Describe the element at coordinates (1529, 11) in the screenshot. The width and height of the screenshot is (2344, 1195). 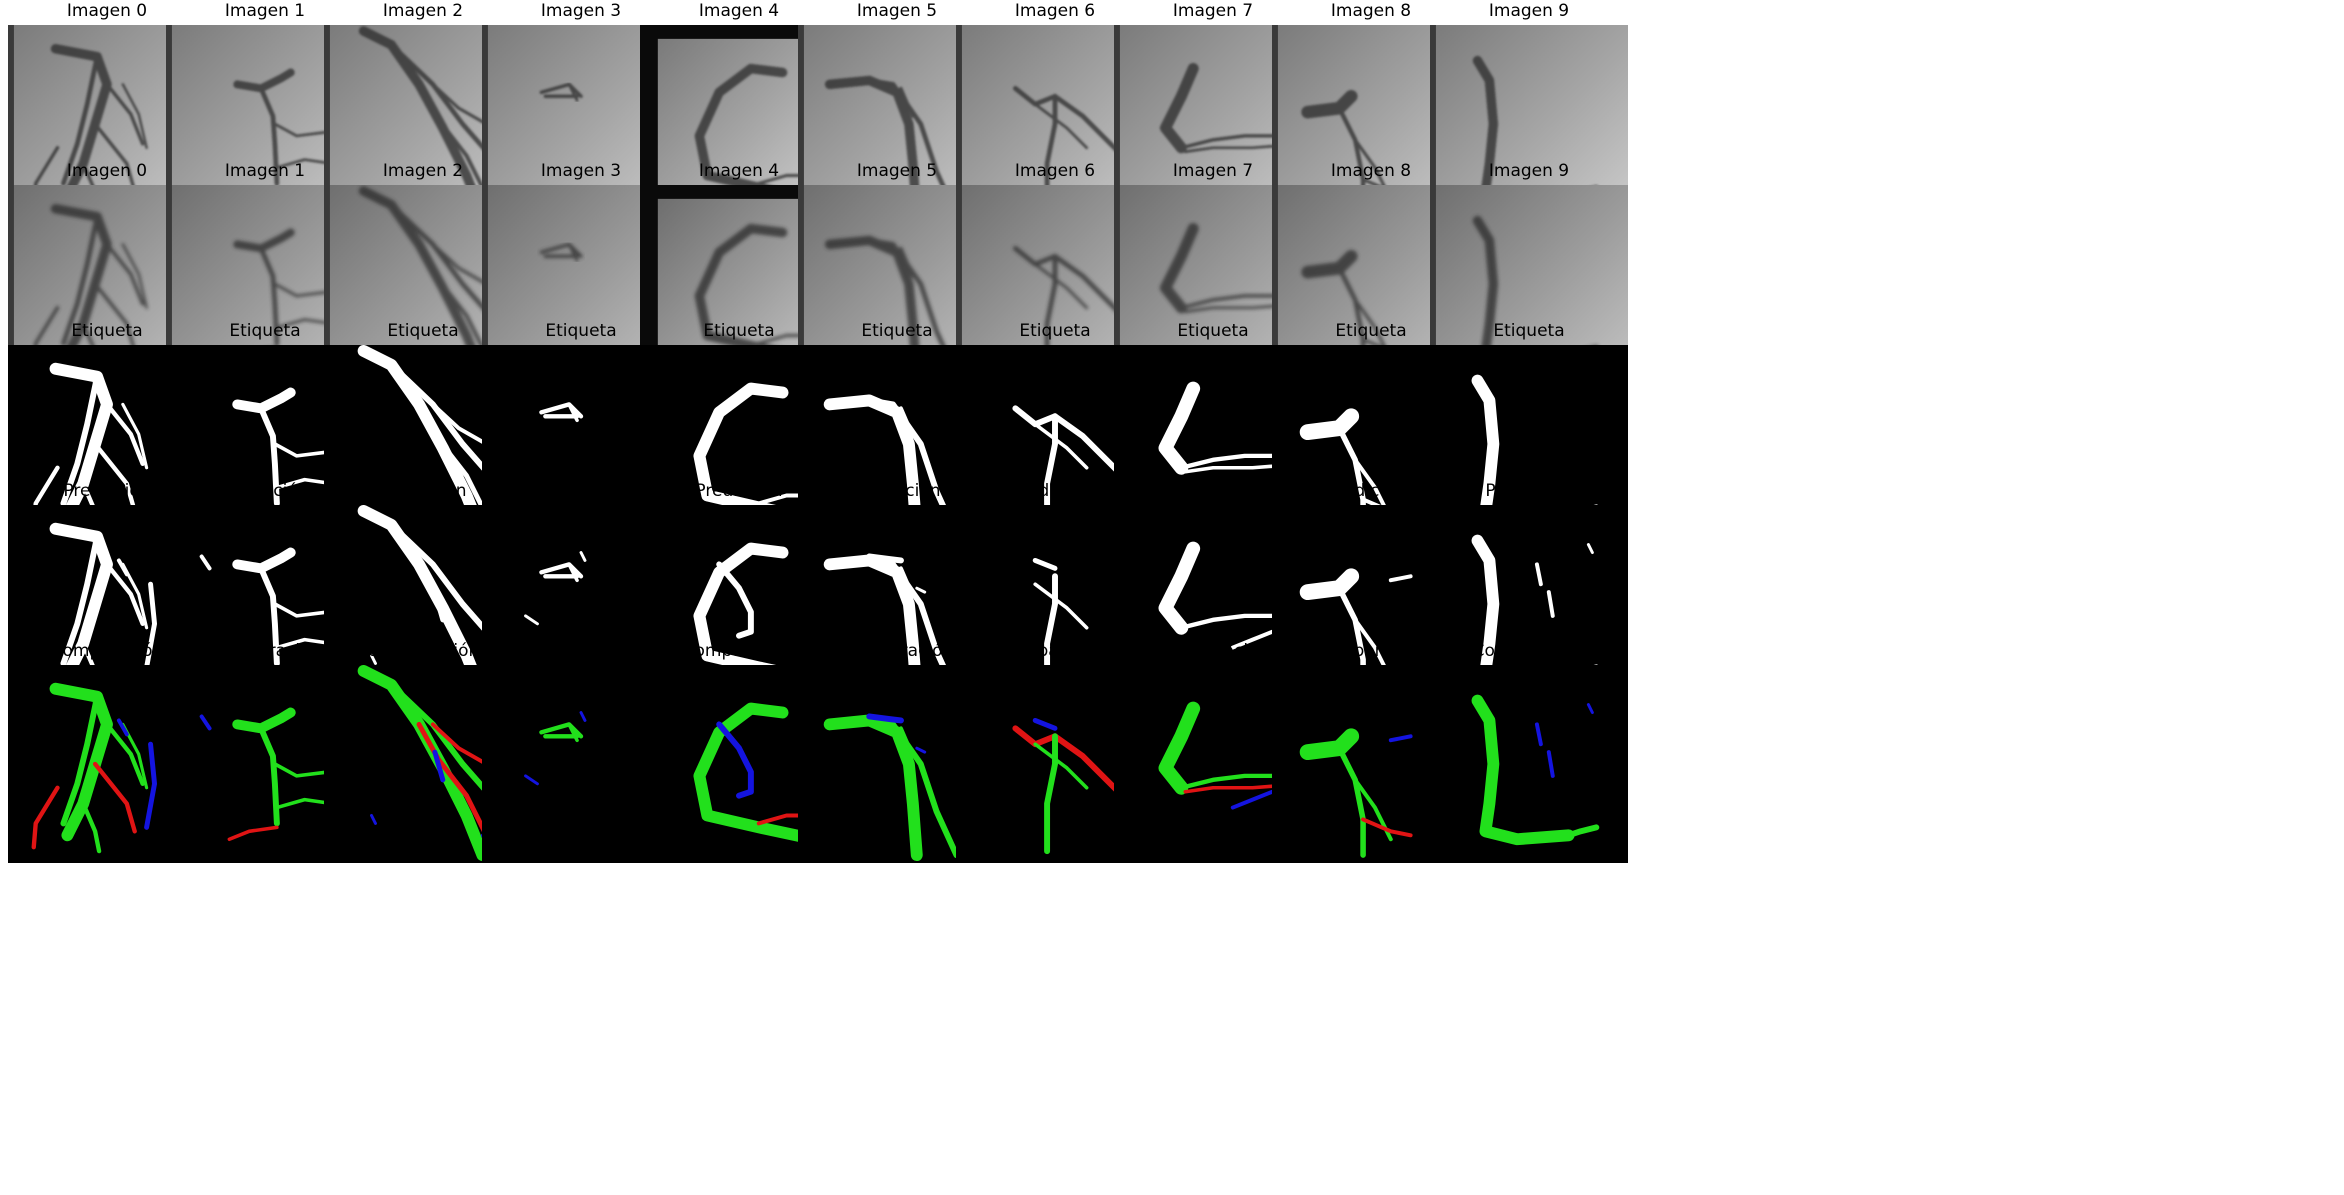
I see `panel-title: Imagen 9` at that location.